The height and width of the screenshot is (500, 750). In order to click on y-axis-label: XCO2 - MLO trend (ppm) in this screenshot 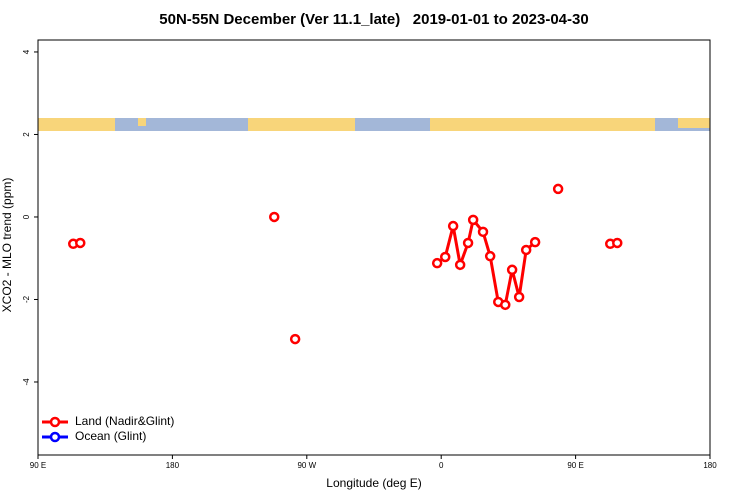, I will do `click(7, 245)`.